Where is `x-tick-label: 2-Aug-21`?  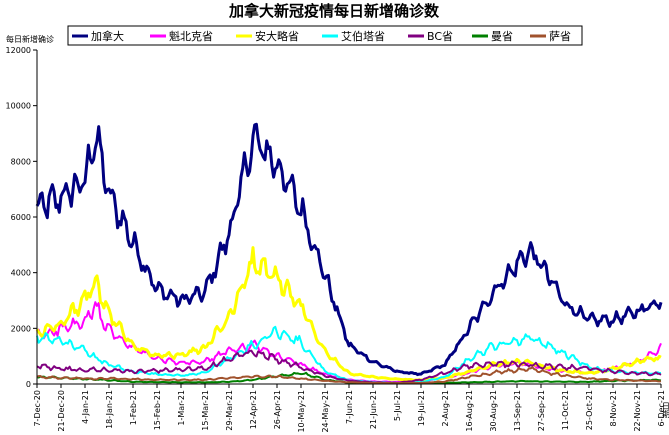 x-tick-label: 2-Aug-21 is located at coordinates (445, 408).